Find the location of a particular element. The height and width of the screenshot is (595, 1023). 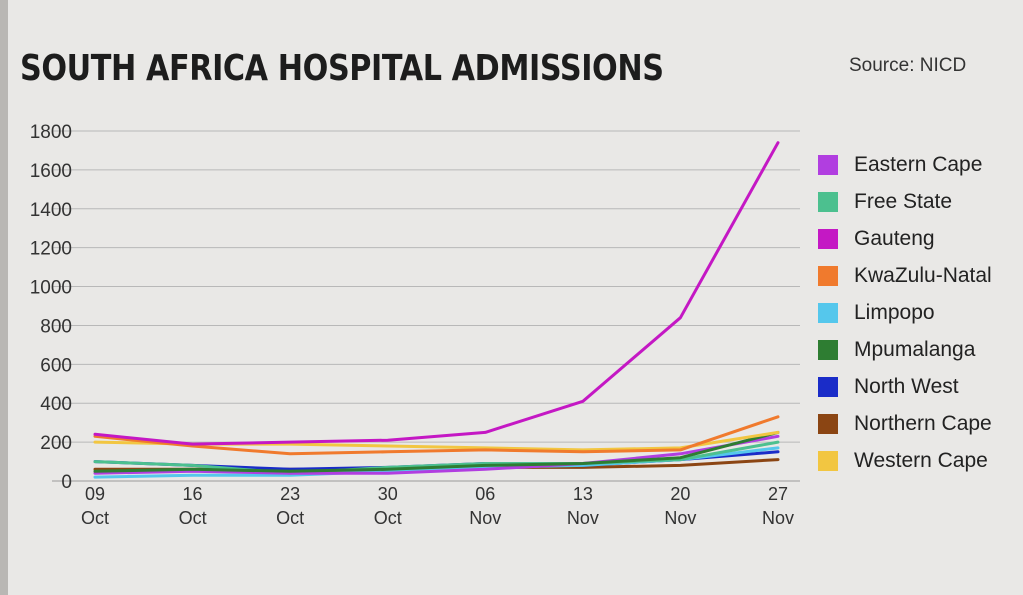

x-tick-label-day: 13 is located at coordinates (583, 494).